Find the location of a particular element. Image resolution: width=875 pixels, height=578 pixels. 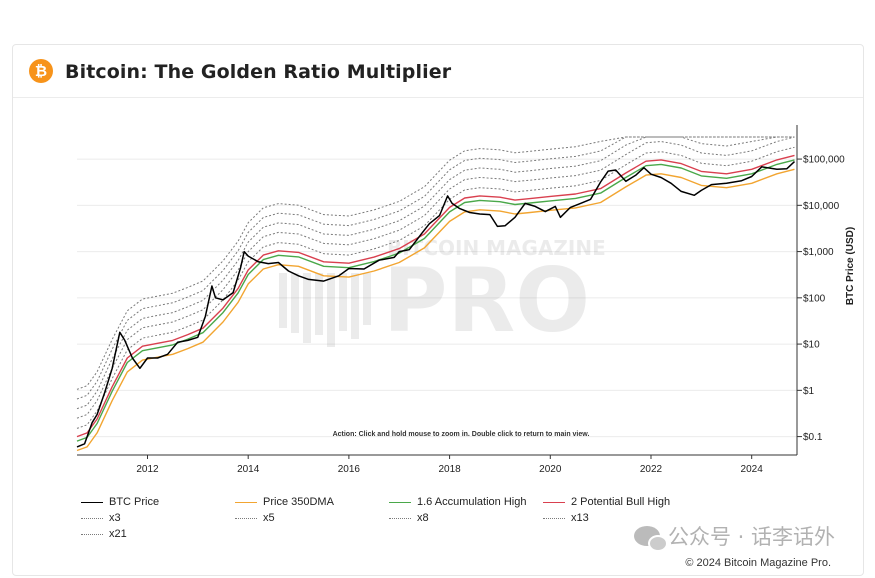

x-tick-label: 2020 is located at coordinates (550, 469).